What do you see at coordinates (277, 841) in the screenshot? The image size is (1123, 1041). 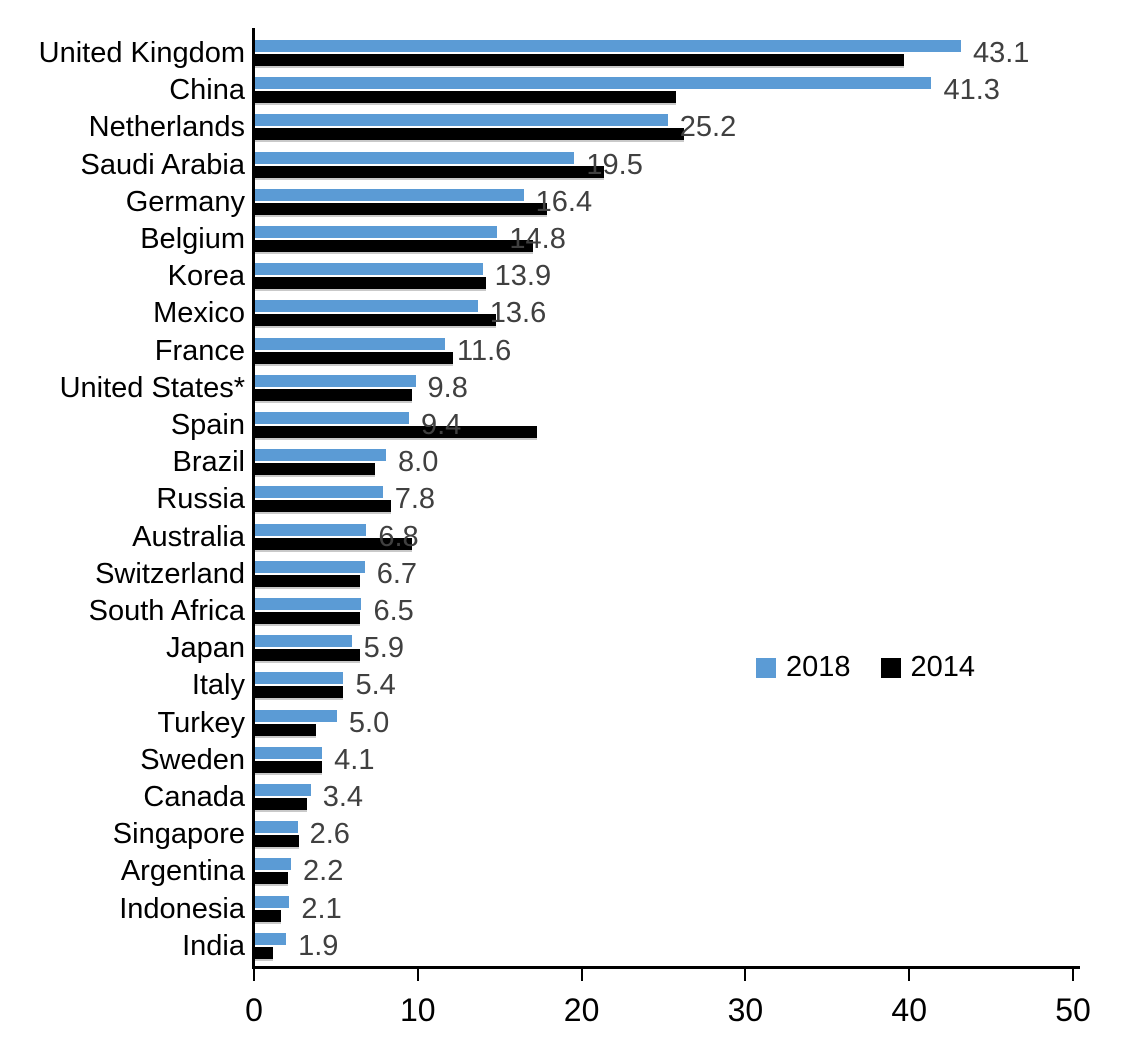 I see `bar-2014-singapore` at bounding box center [277, 841].